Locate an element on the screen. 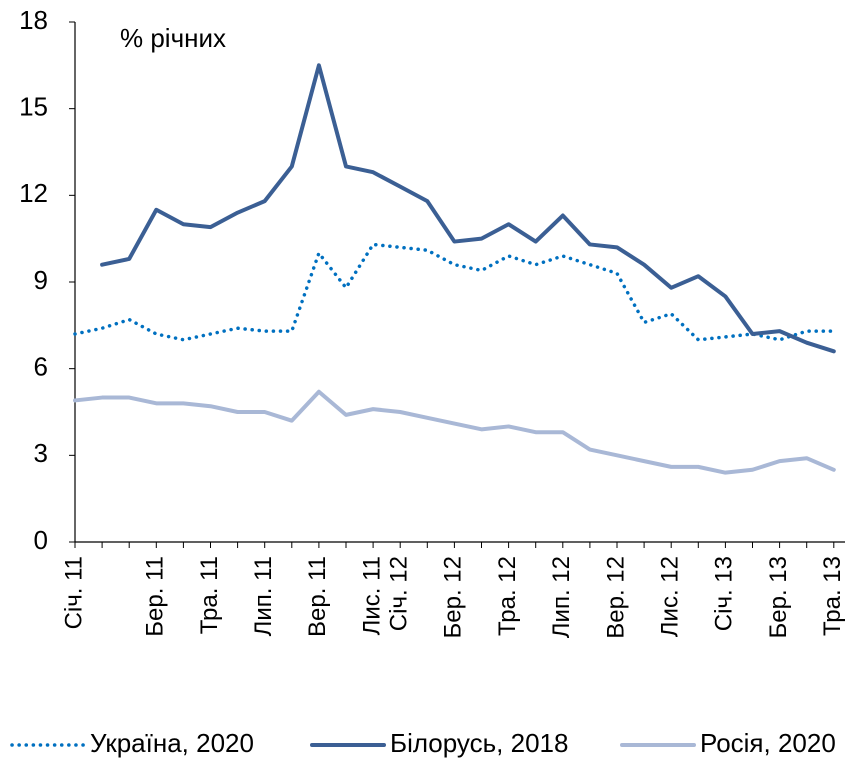 The height and width of the screenshot is (763, 861). x-tick-label: Лип. 11 is located at coordinates (263, 596).